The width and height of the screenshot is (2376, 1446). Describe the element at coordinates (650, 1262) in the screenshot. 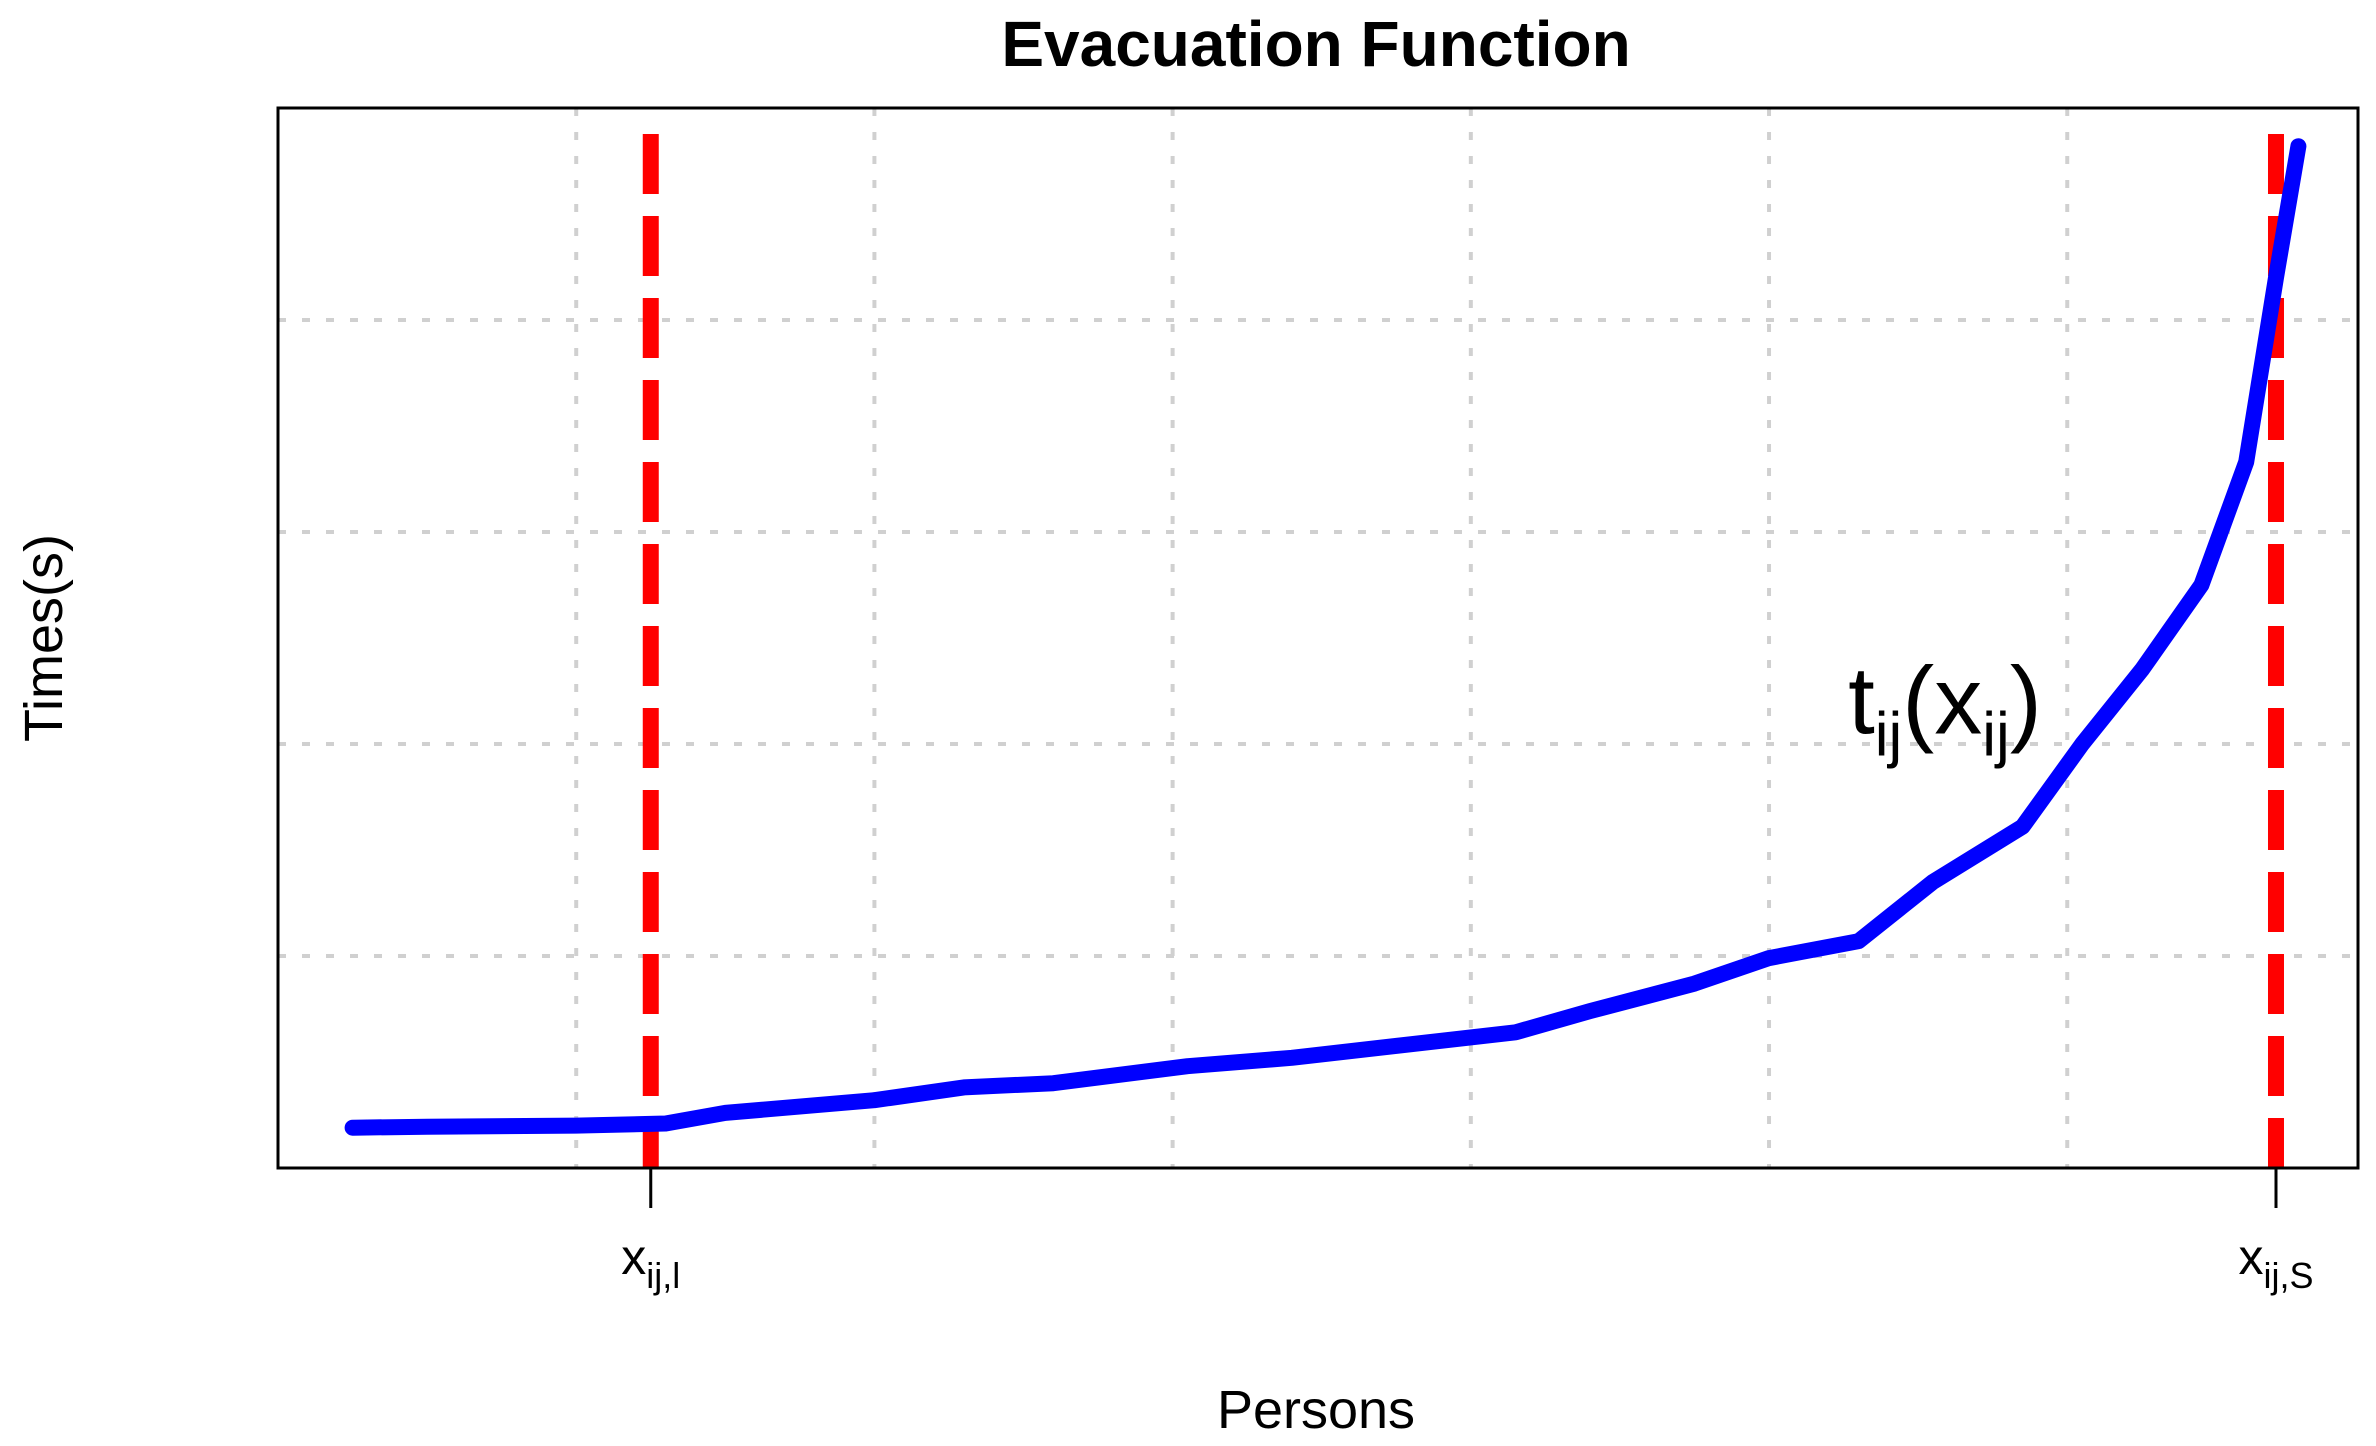

I see `tick-label: xij,l` at that location.